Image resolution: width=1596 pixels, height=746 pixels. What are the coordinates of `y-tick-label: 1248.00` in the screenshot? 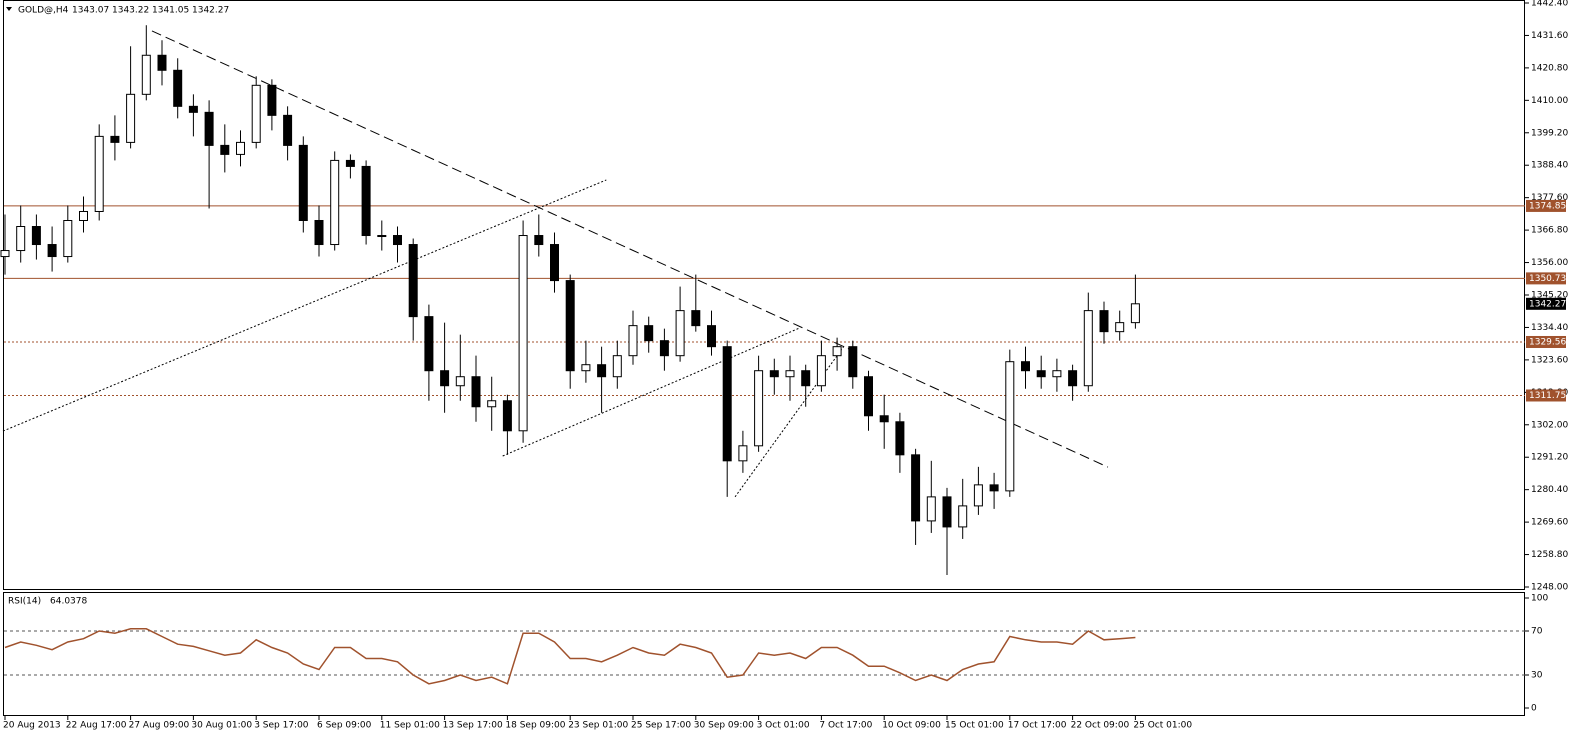 It's located at (1549, 588).